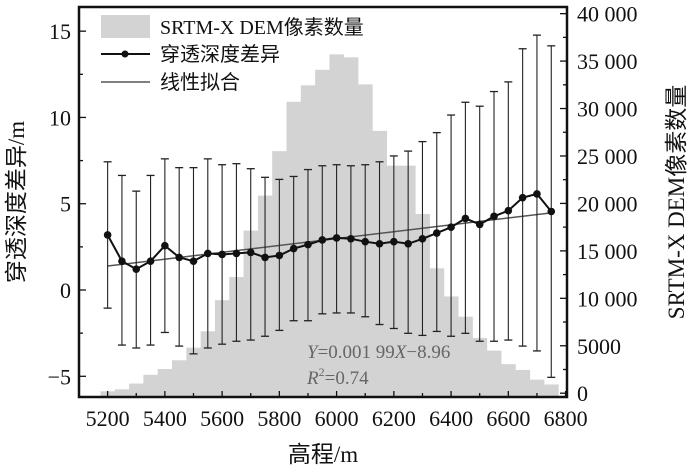 The image size is (700, 472). What do you see at coordinates (220, 54) in the screenshot?
I see `legend-label-line: 穿透深度差异` at bounding box center [220, 54].